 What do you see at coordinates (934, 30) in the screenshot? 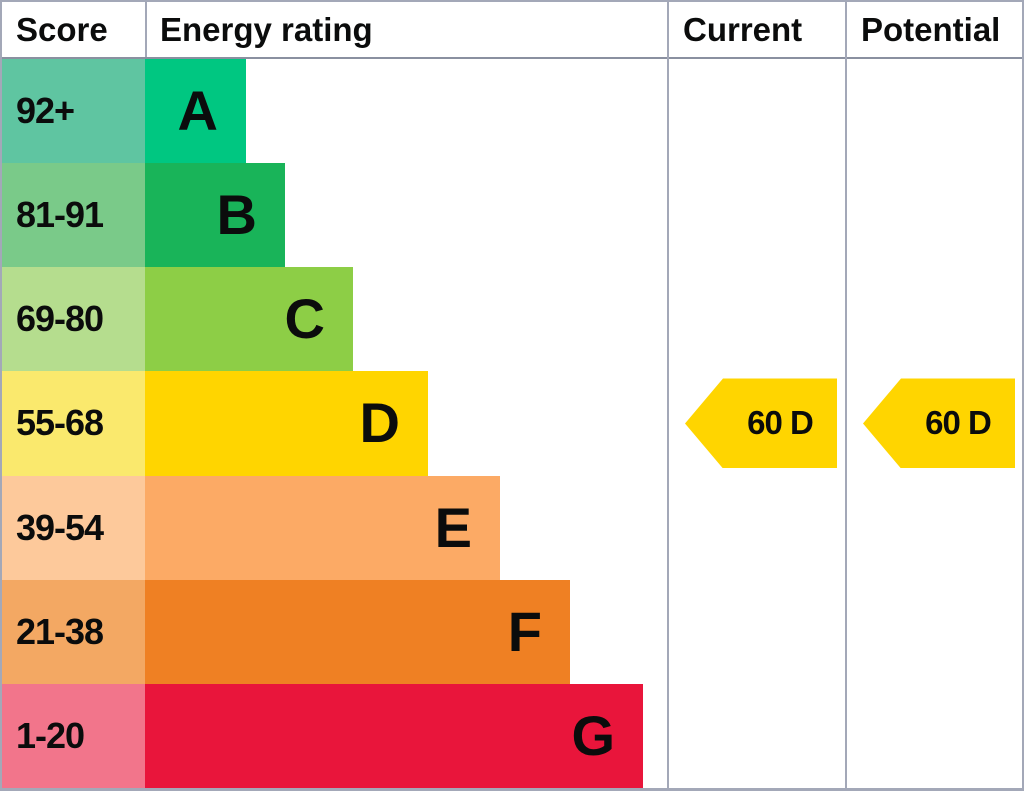
I see `potential-column-header: Potential` at bounding box center [934, 30].